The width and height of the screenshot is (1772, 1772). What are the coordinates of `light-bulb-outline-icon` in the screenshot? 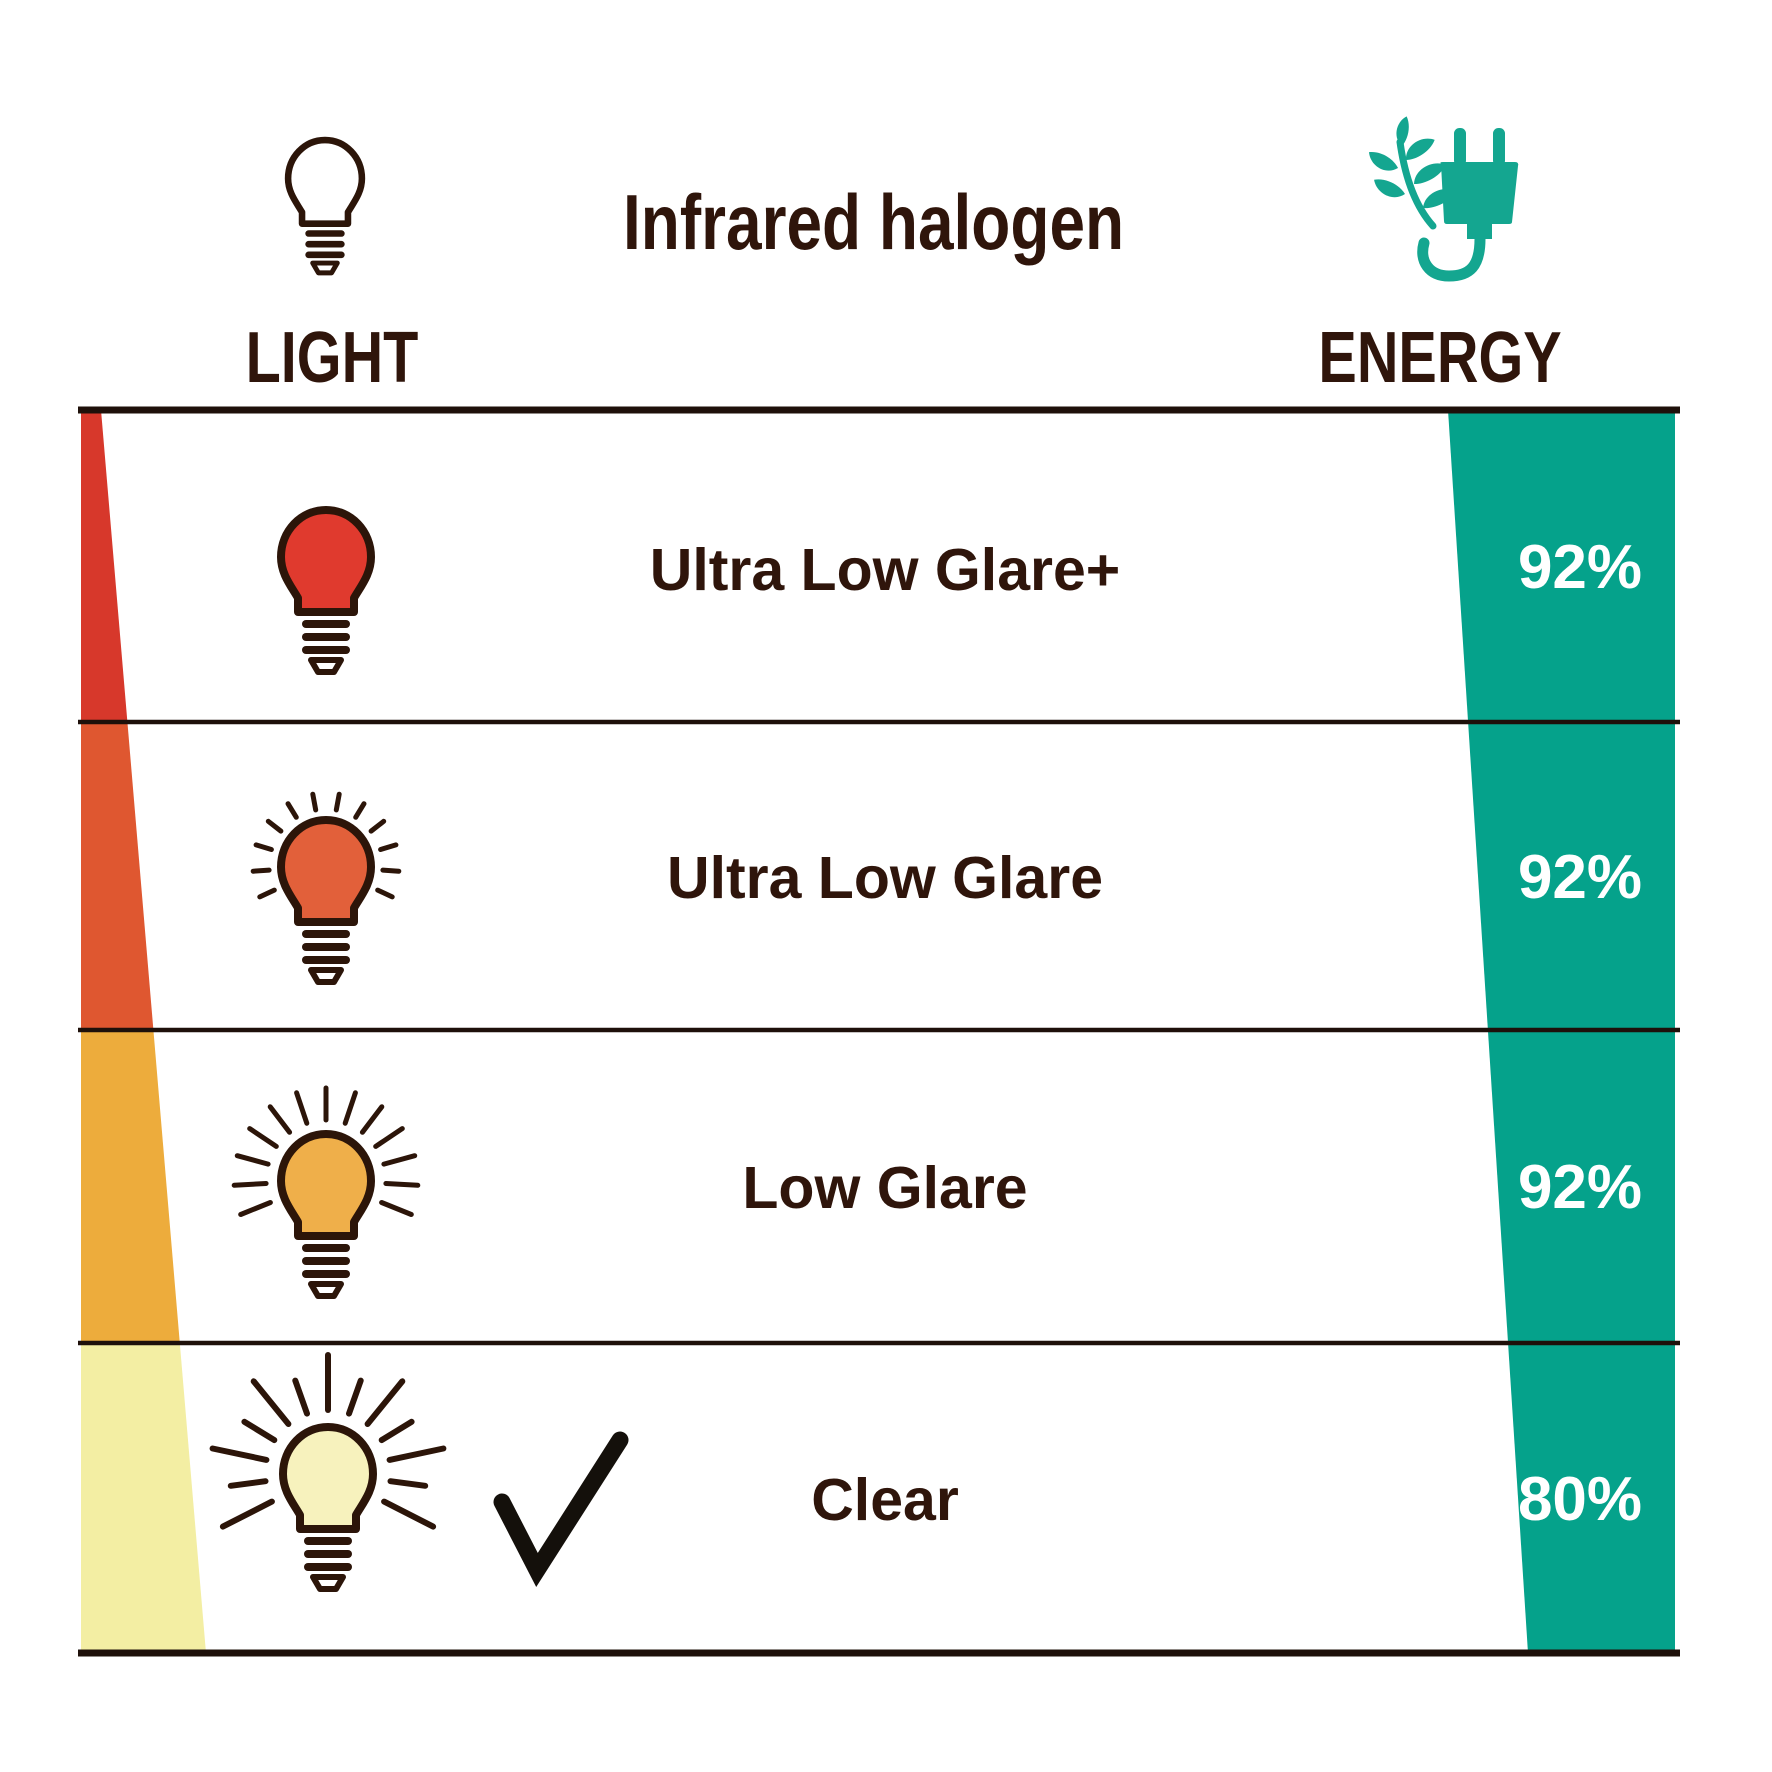 It's located at (325, 206).